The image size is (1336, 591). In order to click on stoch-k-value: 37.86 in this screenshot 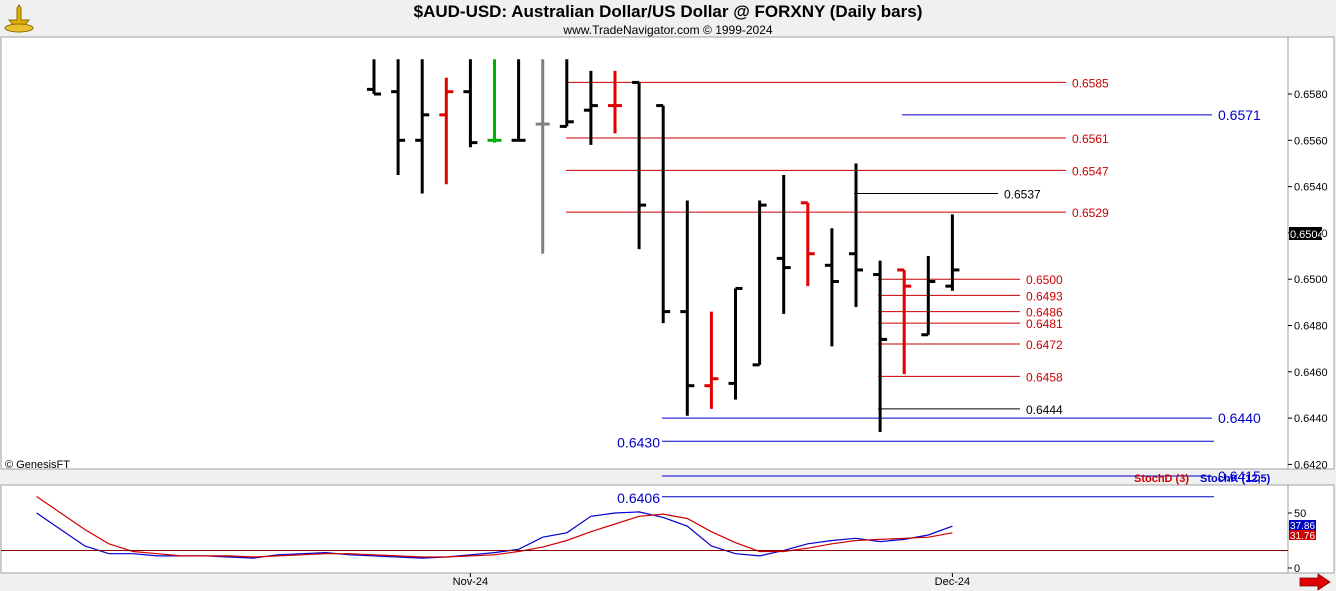, I will do `click(1302, 526)`.